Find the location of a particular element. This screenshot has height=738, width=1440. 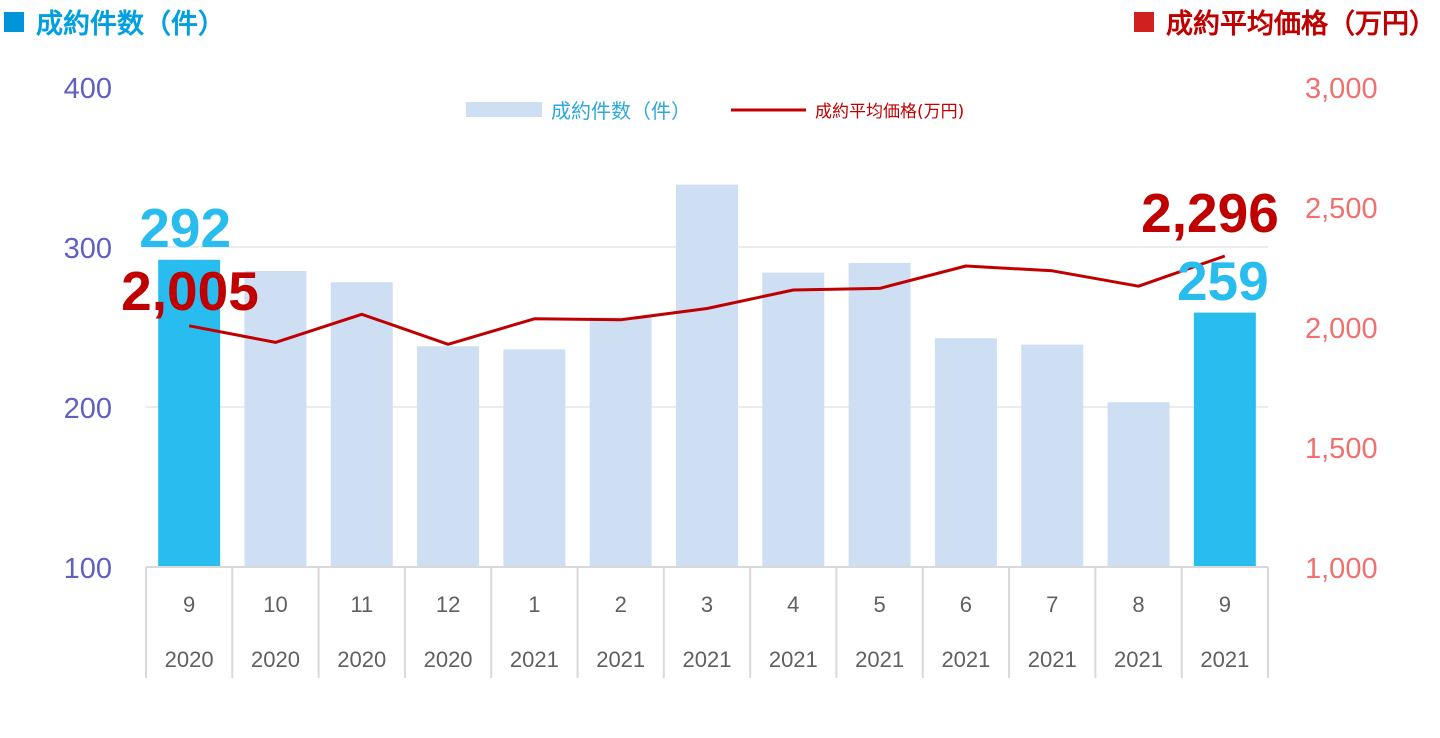

right-axis-tick-label: 1,000 is located at coordinates (1341, 569).